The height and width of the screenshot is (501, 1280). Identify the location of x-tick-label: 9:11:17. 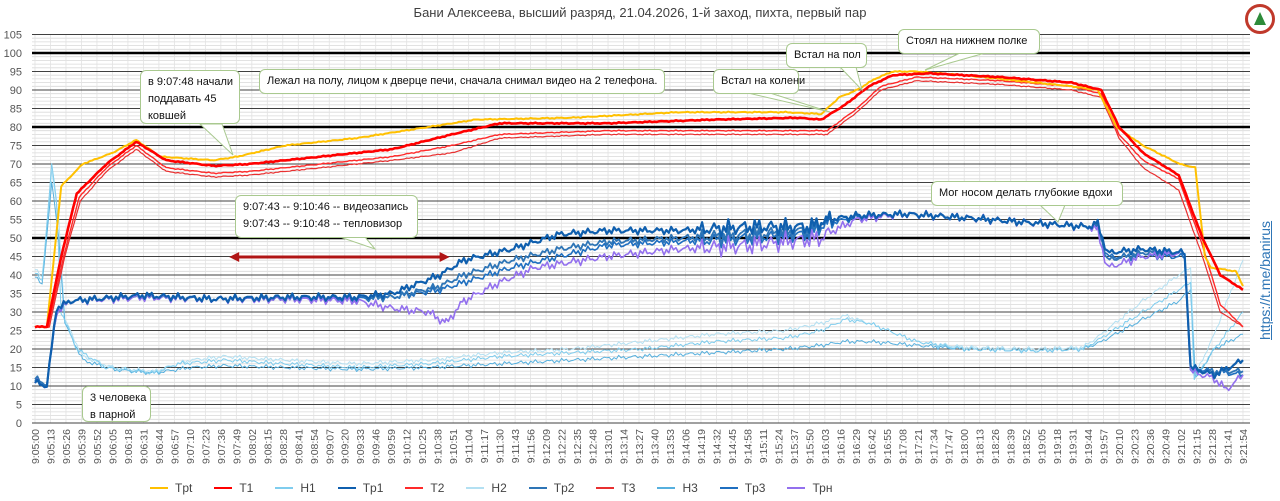
(485, 446).